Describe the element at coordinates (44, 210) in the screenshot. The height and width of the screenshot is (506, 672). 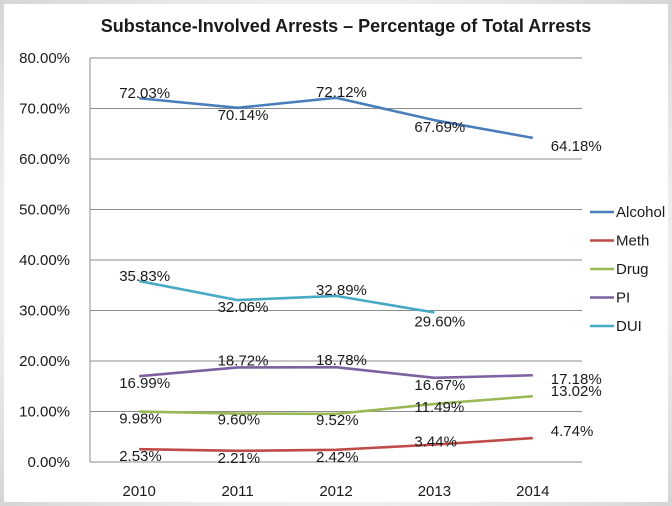
I see `y-tick-label: 50.00%` at that location.